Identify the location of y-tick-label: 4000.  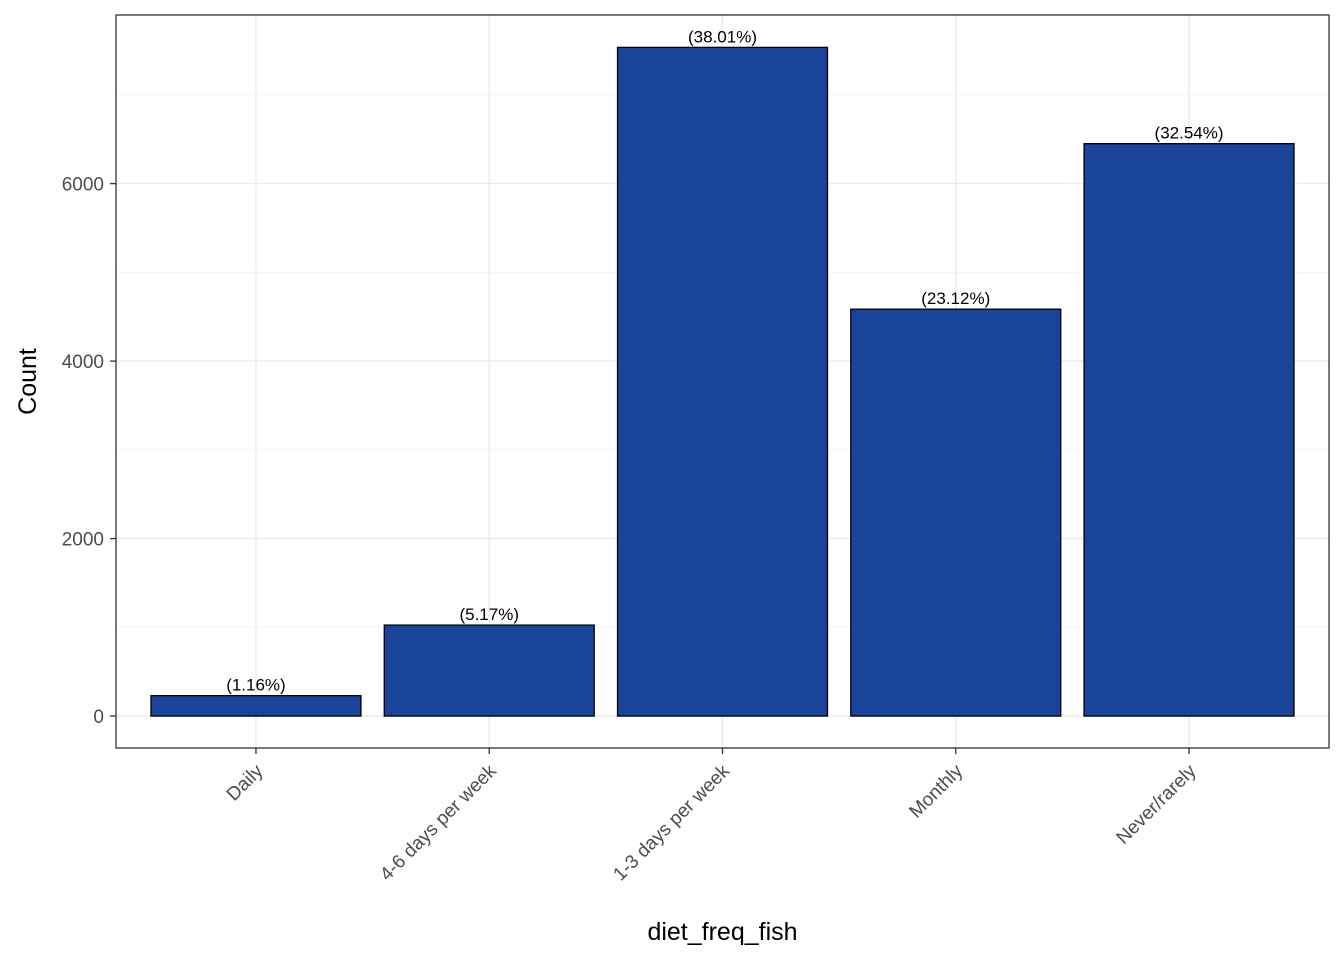
(83, 362).